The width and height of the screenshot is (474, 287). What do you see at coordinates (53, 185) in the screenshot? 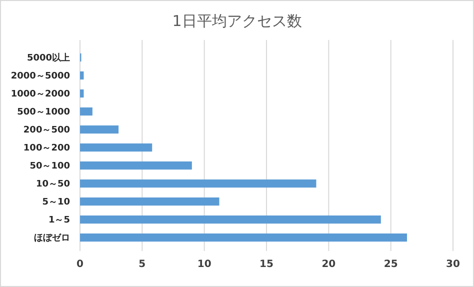
I see `y-tick-label: 10～50` at bounding box center [53, 185].